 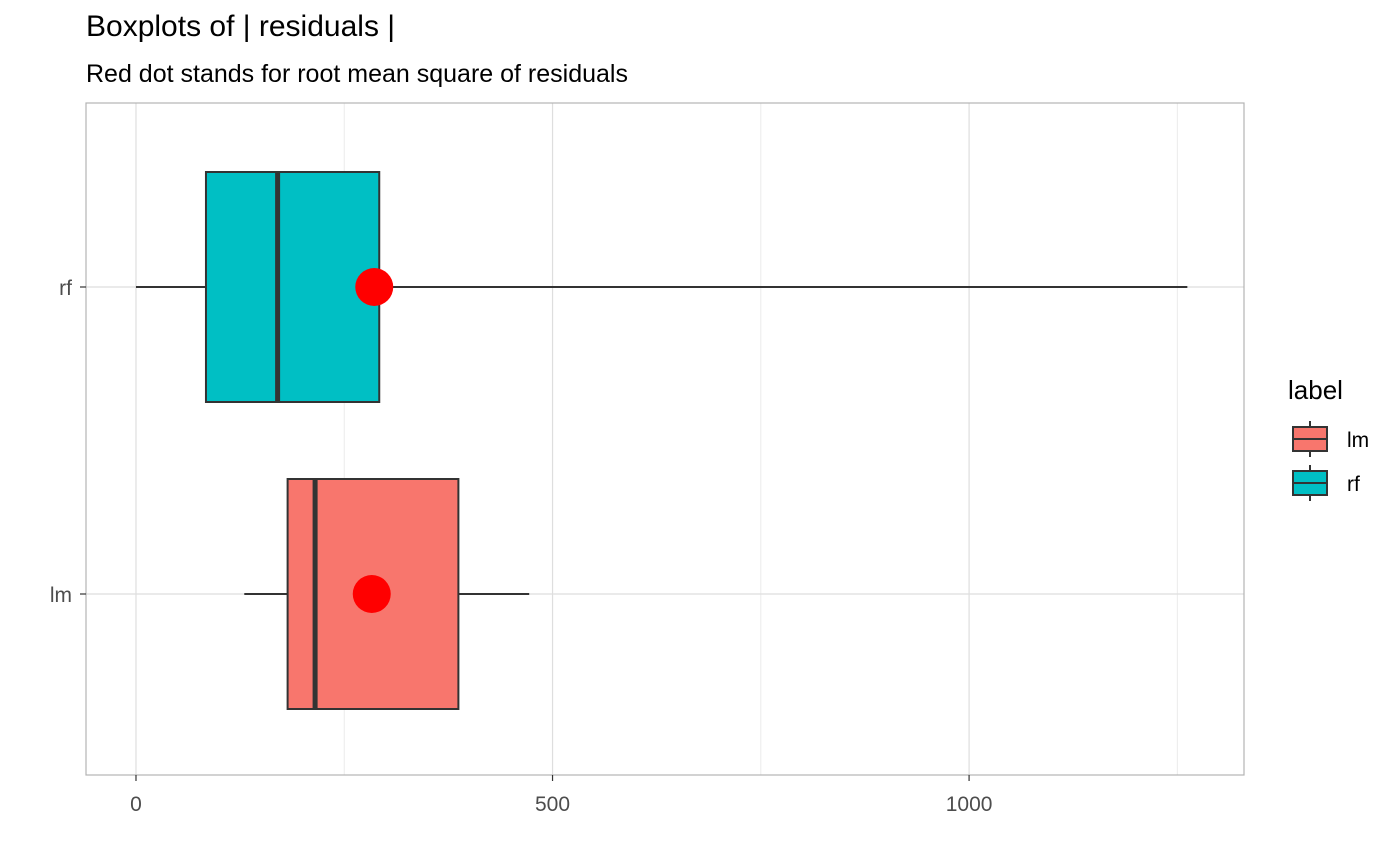 What do you see at coordinates (65, 288) in the screenshot?
I see `y-tick-label: rf` at bounding box center [65, 288].